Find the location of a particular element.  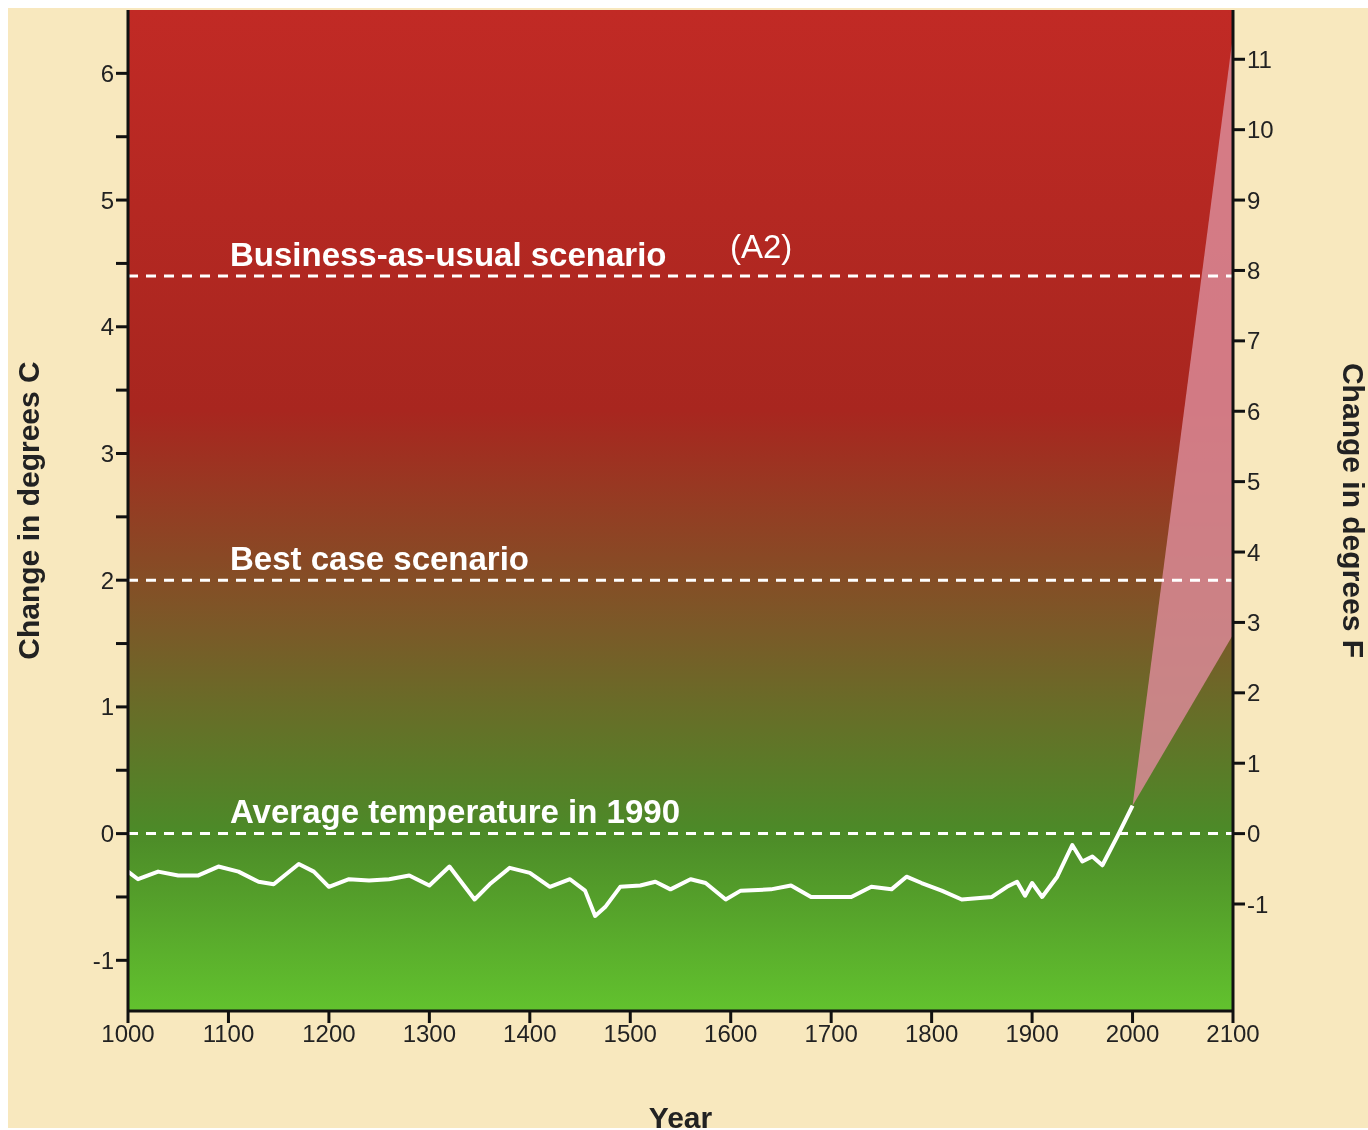

x-axis-title: Year is located at coordinates (680, 1115).